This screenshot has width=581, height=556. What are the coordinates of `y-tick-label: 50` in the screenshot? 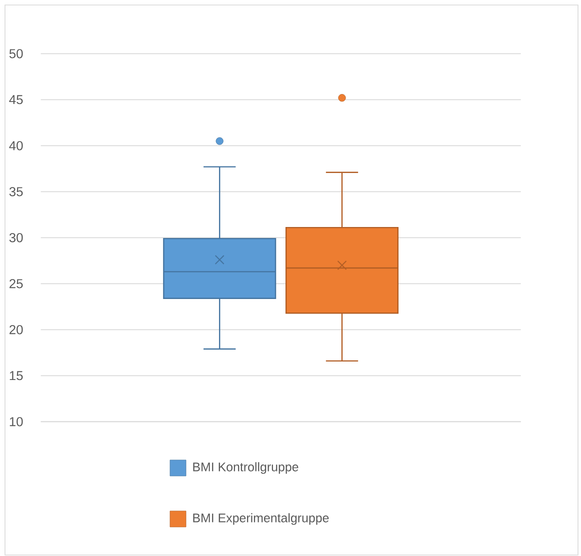 It's located at (16, 53).